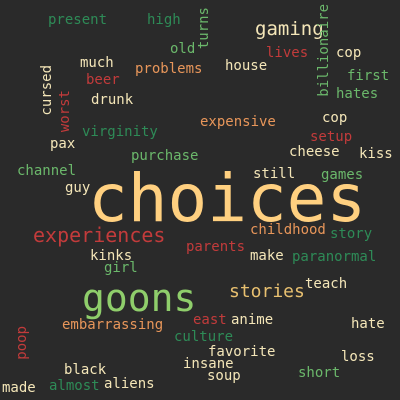  Describe the element at coordinates (169, 69) in the screenshot. I see `word-problems: problems` at that location.